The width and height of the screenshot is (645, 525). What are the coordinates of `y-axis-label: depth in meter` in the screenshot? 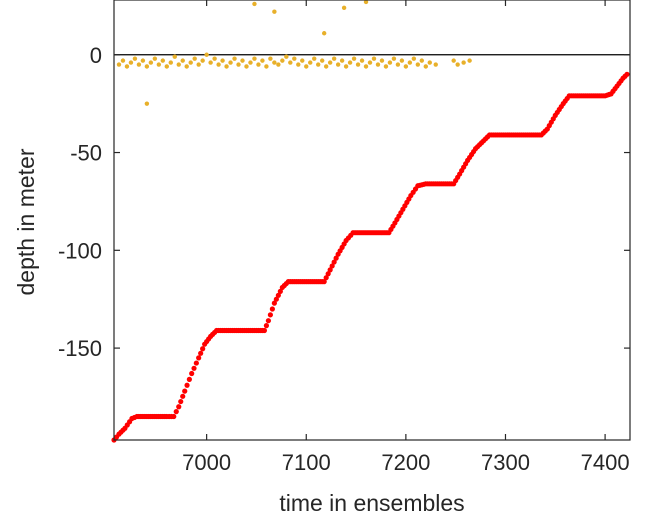 It's located at (26, 221).